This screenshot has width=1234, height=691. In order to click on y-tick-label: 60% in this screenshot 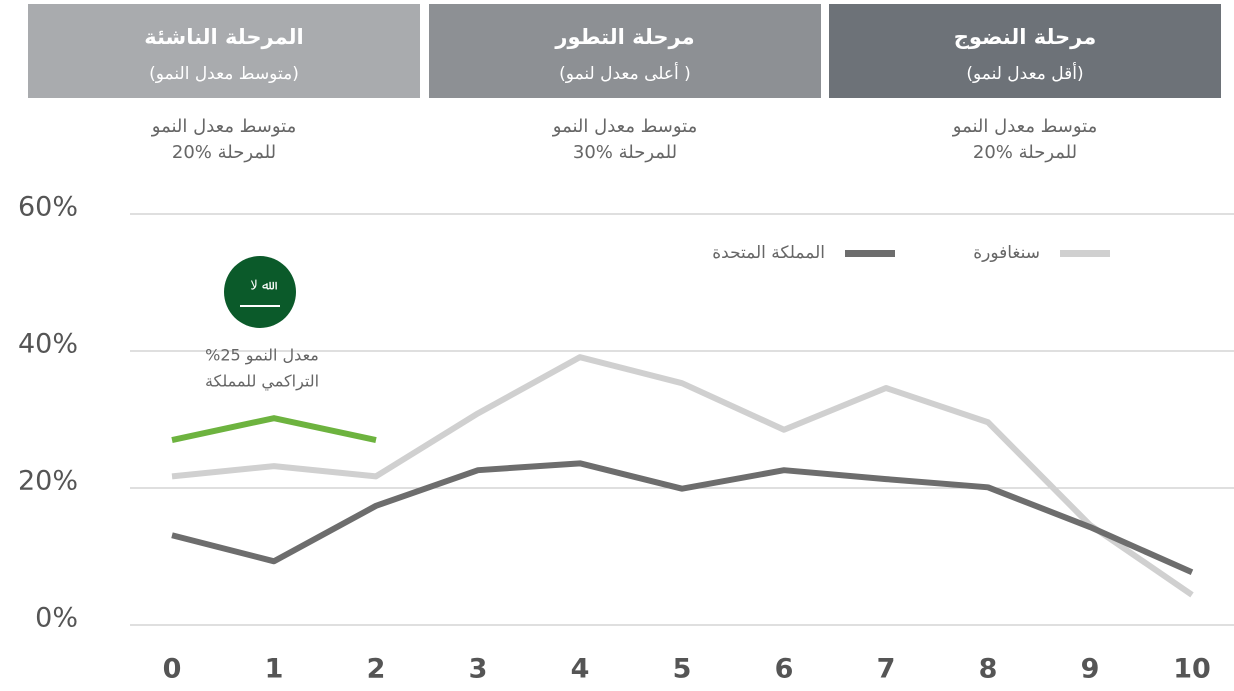, I will do `click(48, 207)`.